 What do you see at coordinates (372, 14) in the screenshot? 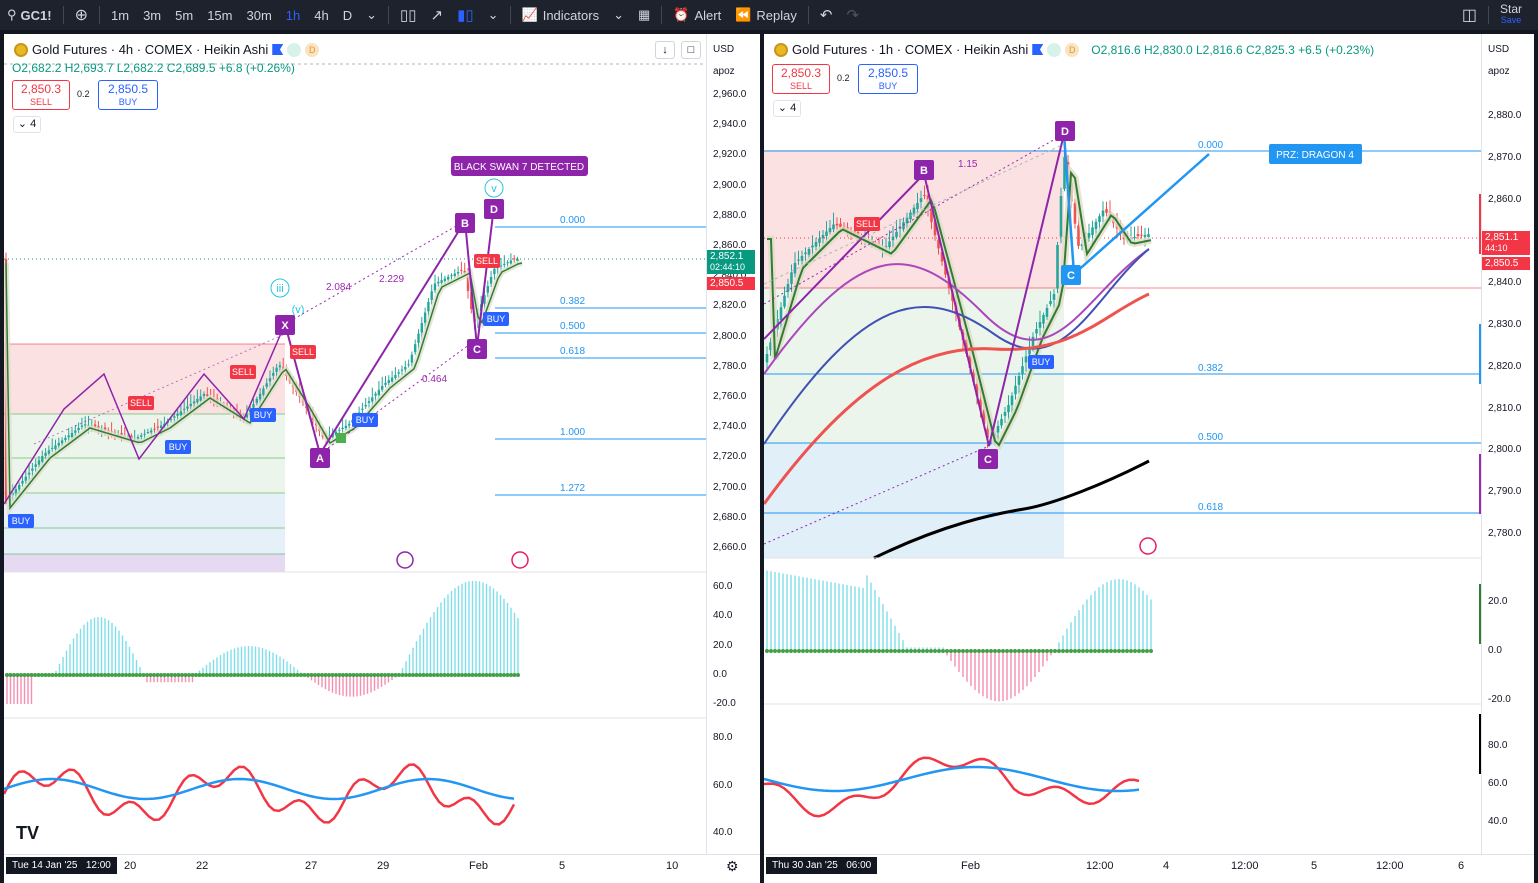
I see `timeframe-dropdown-chevron-icon: ⌄` at bounding box center [372, 14].